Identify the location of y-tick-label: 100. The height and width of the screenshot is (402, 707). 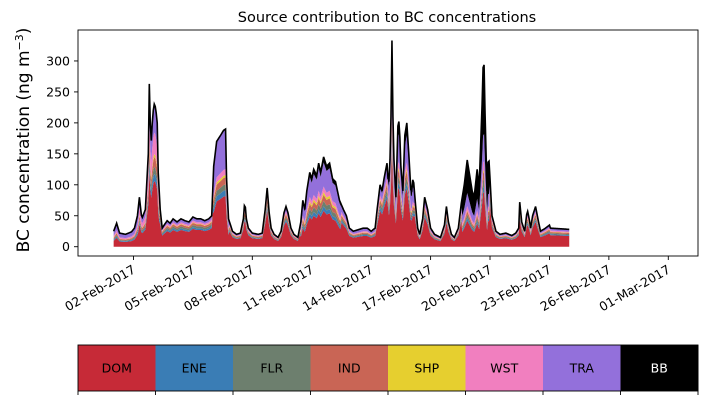
(58, 184).